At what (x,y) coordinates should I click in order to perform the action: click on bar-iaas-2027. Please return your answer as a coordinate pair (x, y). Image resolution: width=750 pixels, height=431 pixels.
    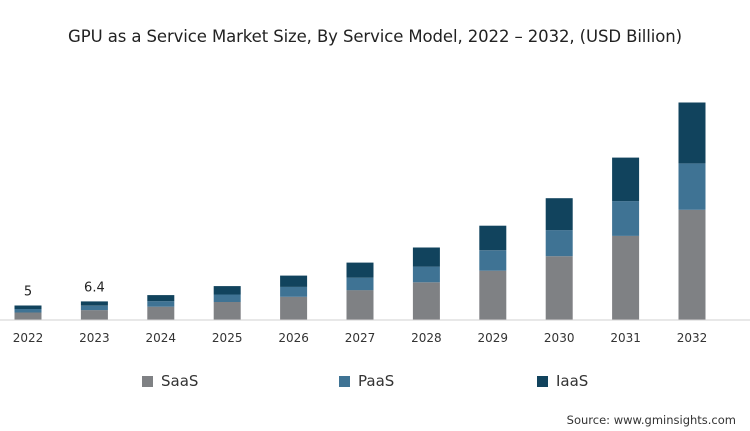
    Looking at the image, I should click on (360, 270).